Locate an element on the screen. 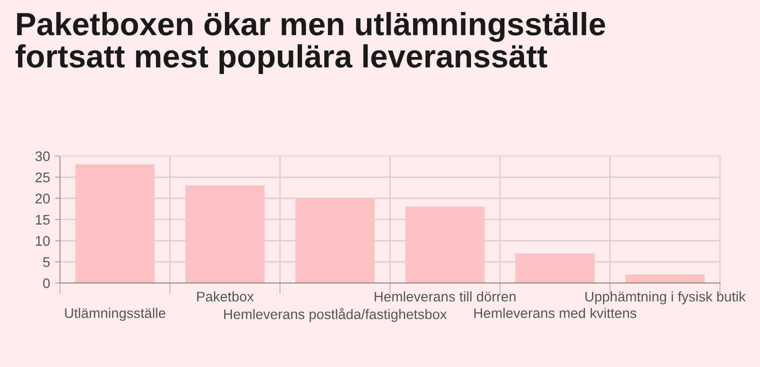 Image resolution: width=760 pixels, height=367 pixels. y-tick-label: 30 is located at coordinates (42, 156).